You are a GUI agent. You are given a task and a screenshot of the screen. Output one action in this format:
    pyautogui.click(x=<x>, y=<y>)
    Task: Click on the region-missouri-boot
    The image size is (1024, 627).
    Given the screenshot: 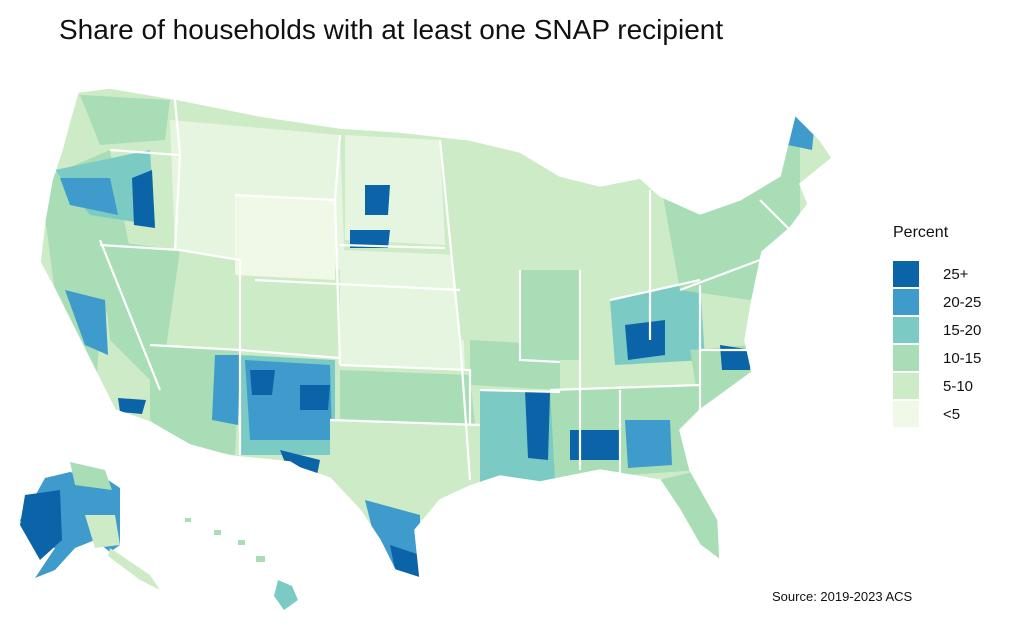 What is the action you would take?
    pyautogui.click(x=515, y=365)
    